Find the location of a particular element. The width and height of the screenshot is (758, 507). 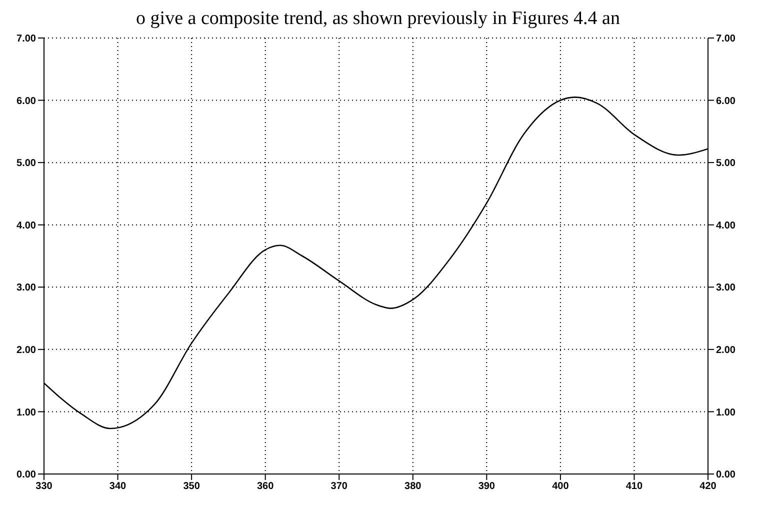

y2-tick-label: 4.00 is located at coordinates (726, 226).